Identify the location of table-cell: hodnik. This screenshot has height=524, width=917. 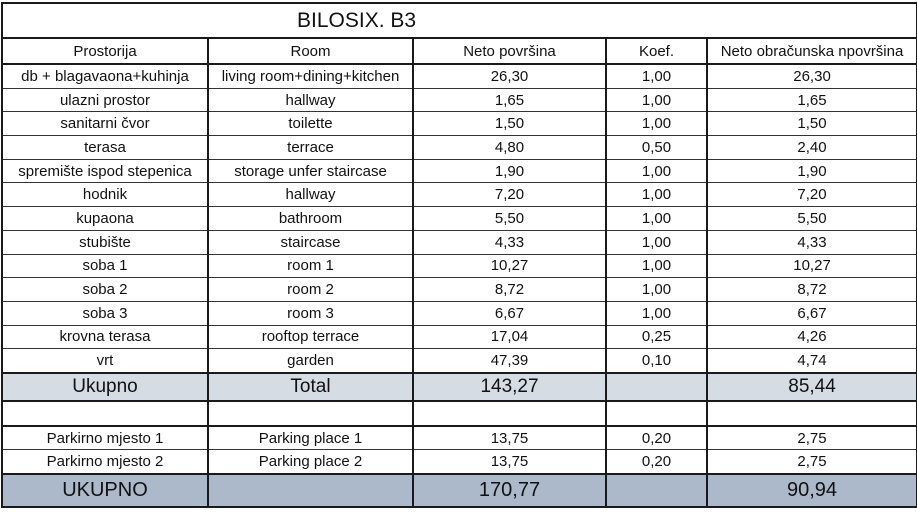
(105, 195).